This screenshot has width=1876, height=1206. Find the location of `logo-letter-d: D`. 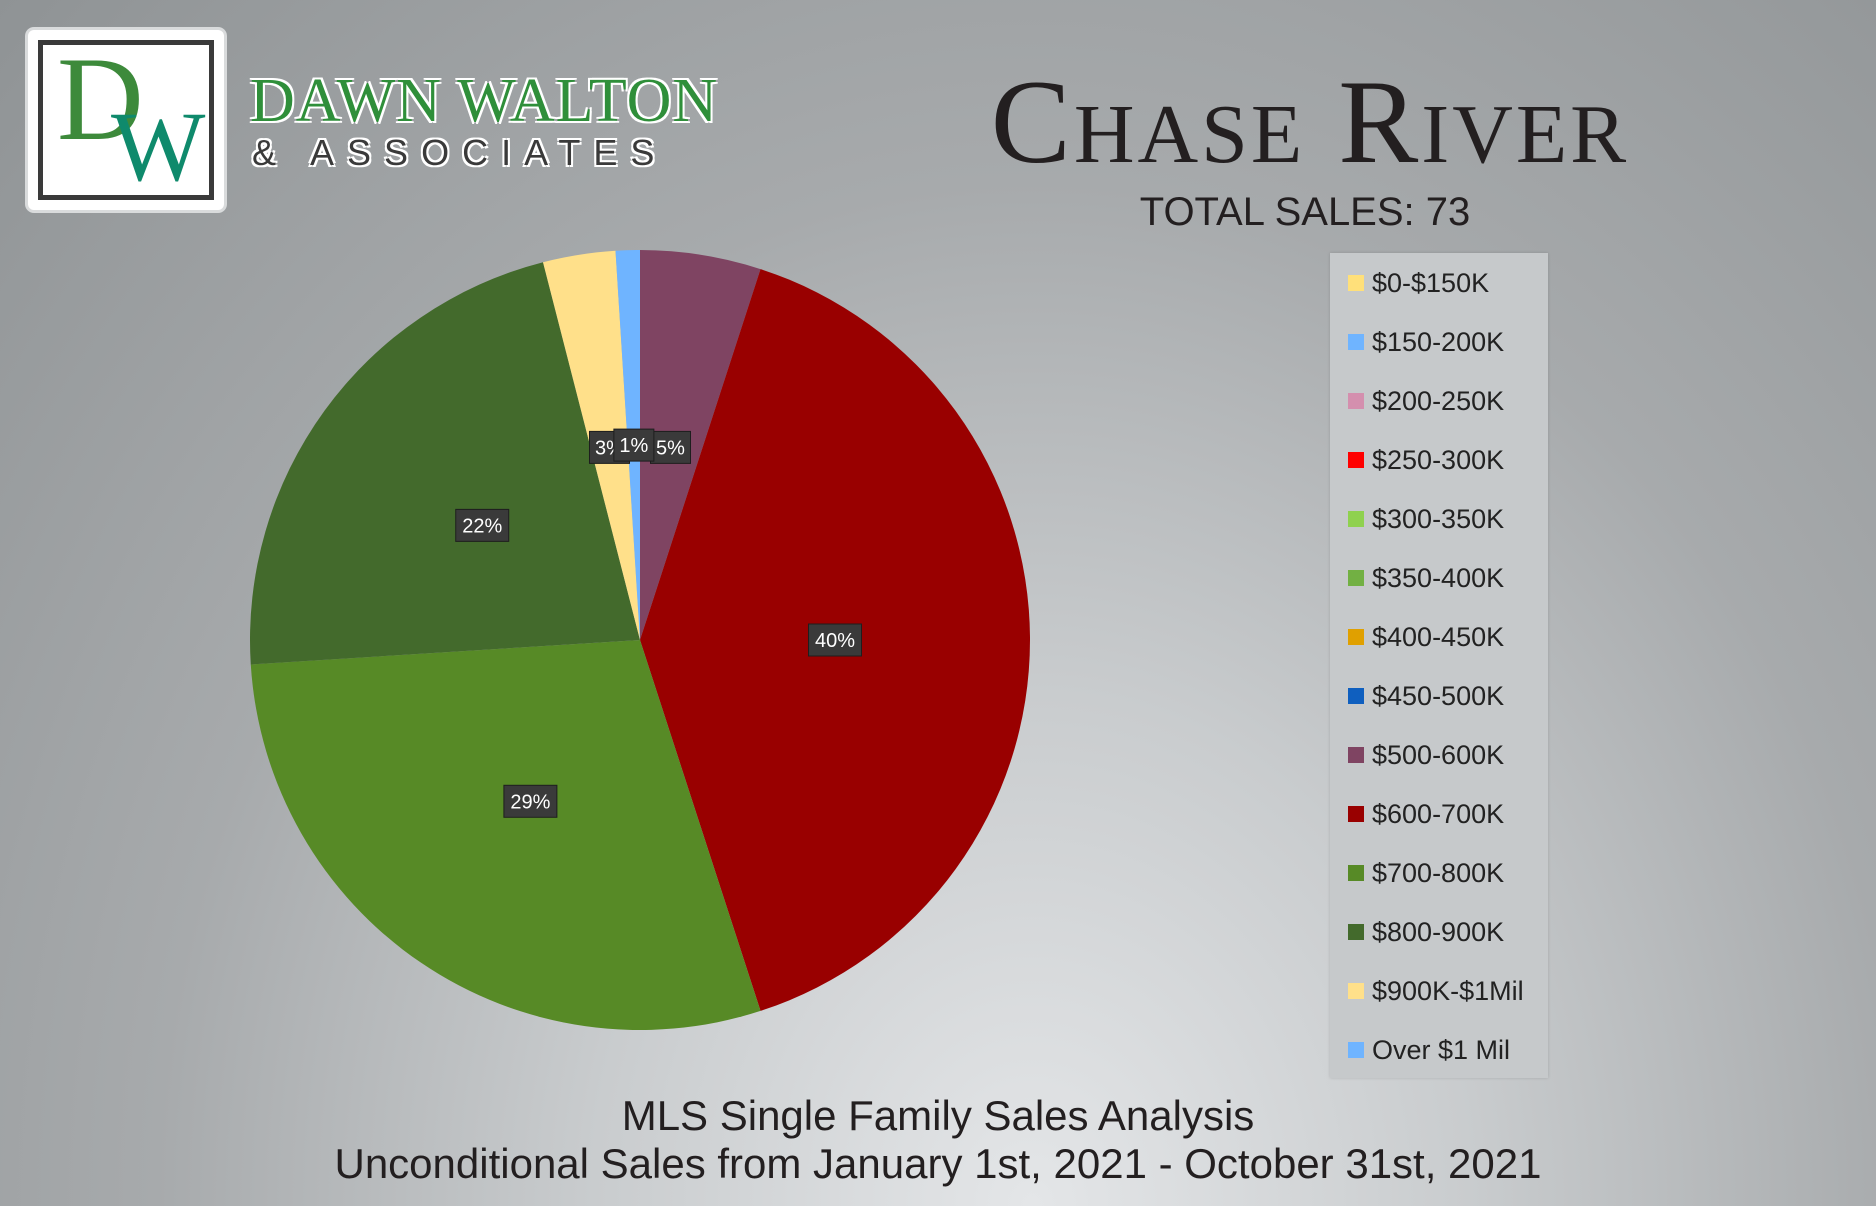

logo-letter-d: D is located at coordinates (100, 98).